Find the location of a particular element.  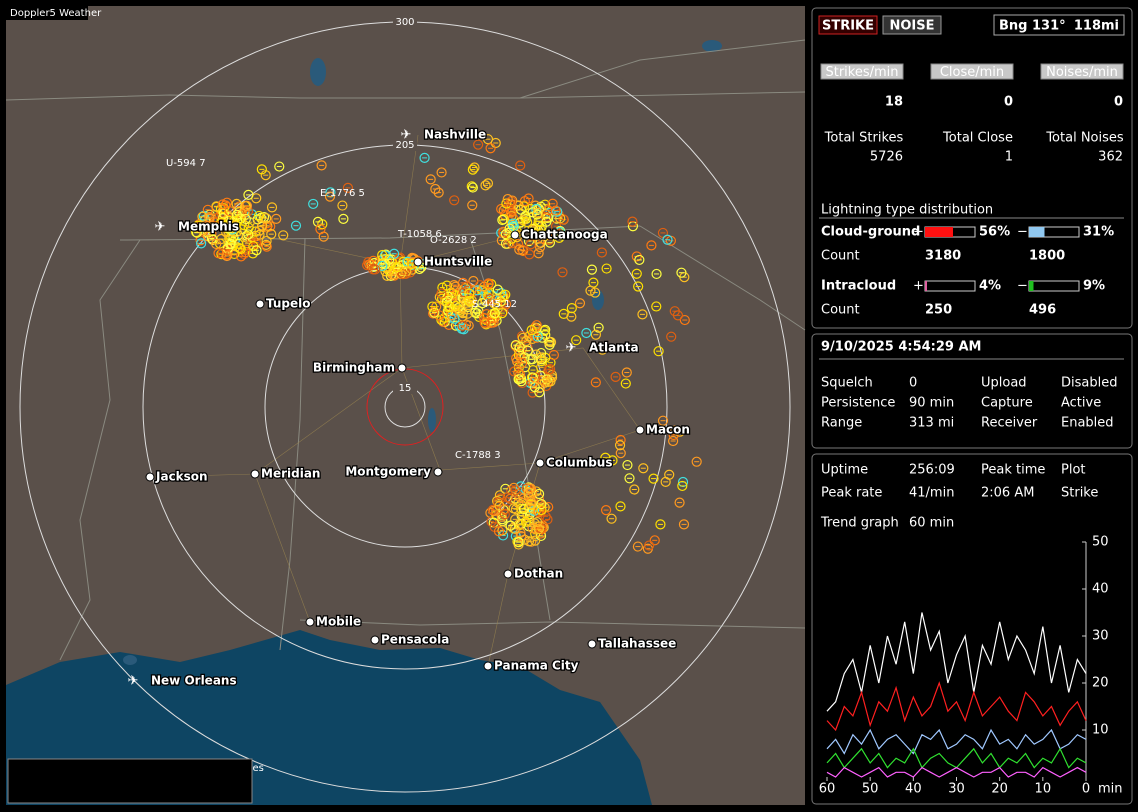

rate-header-box is located at coordinates (1082, 71).